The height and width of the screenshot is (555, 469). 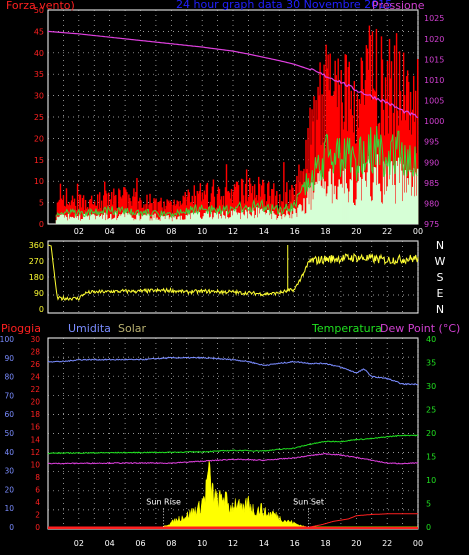 I want to click on rain-tick-label: 0, so click(x=37, y=527).